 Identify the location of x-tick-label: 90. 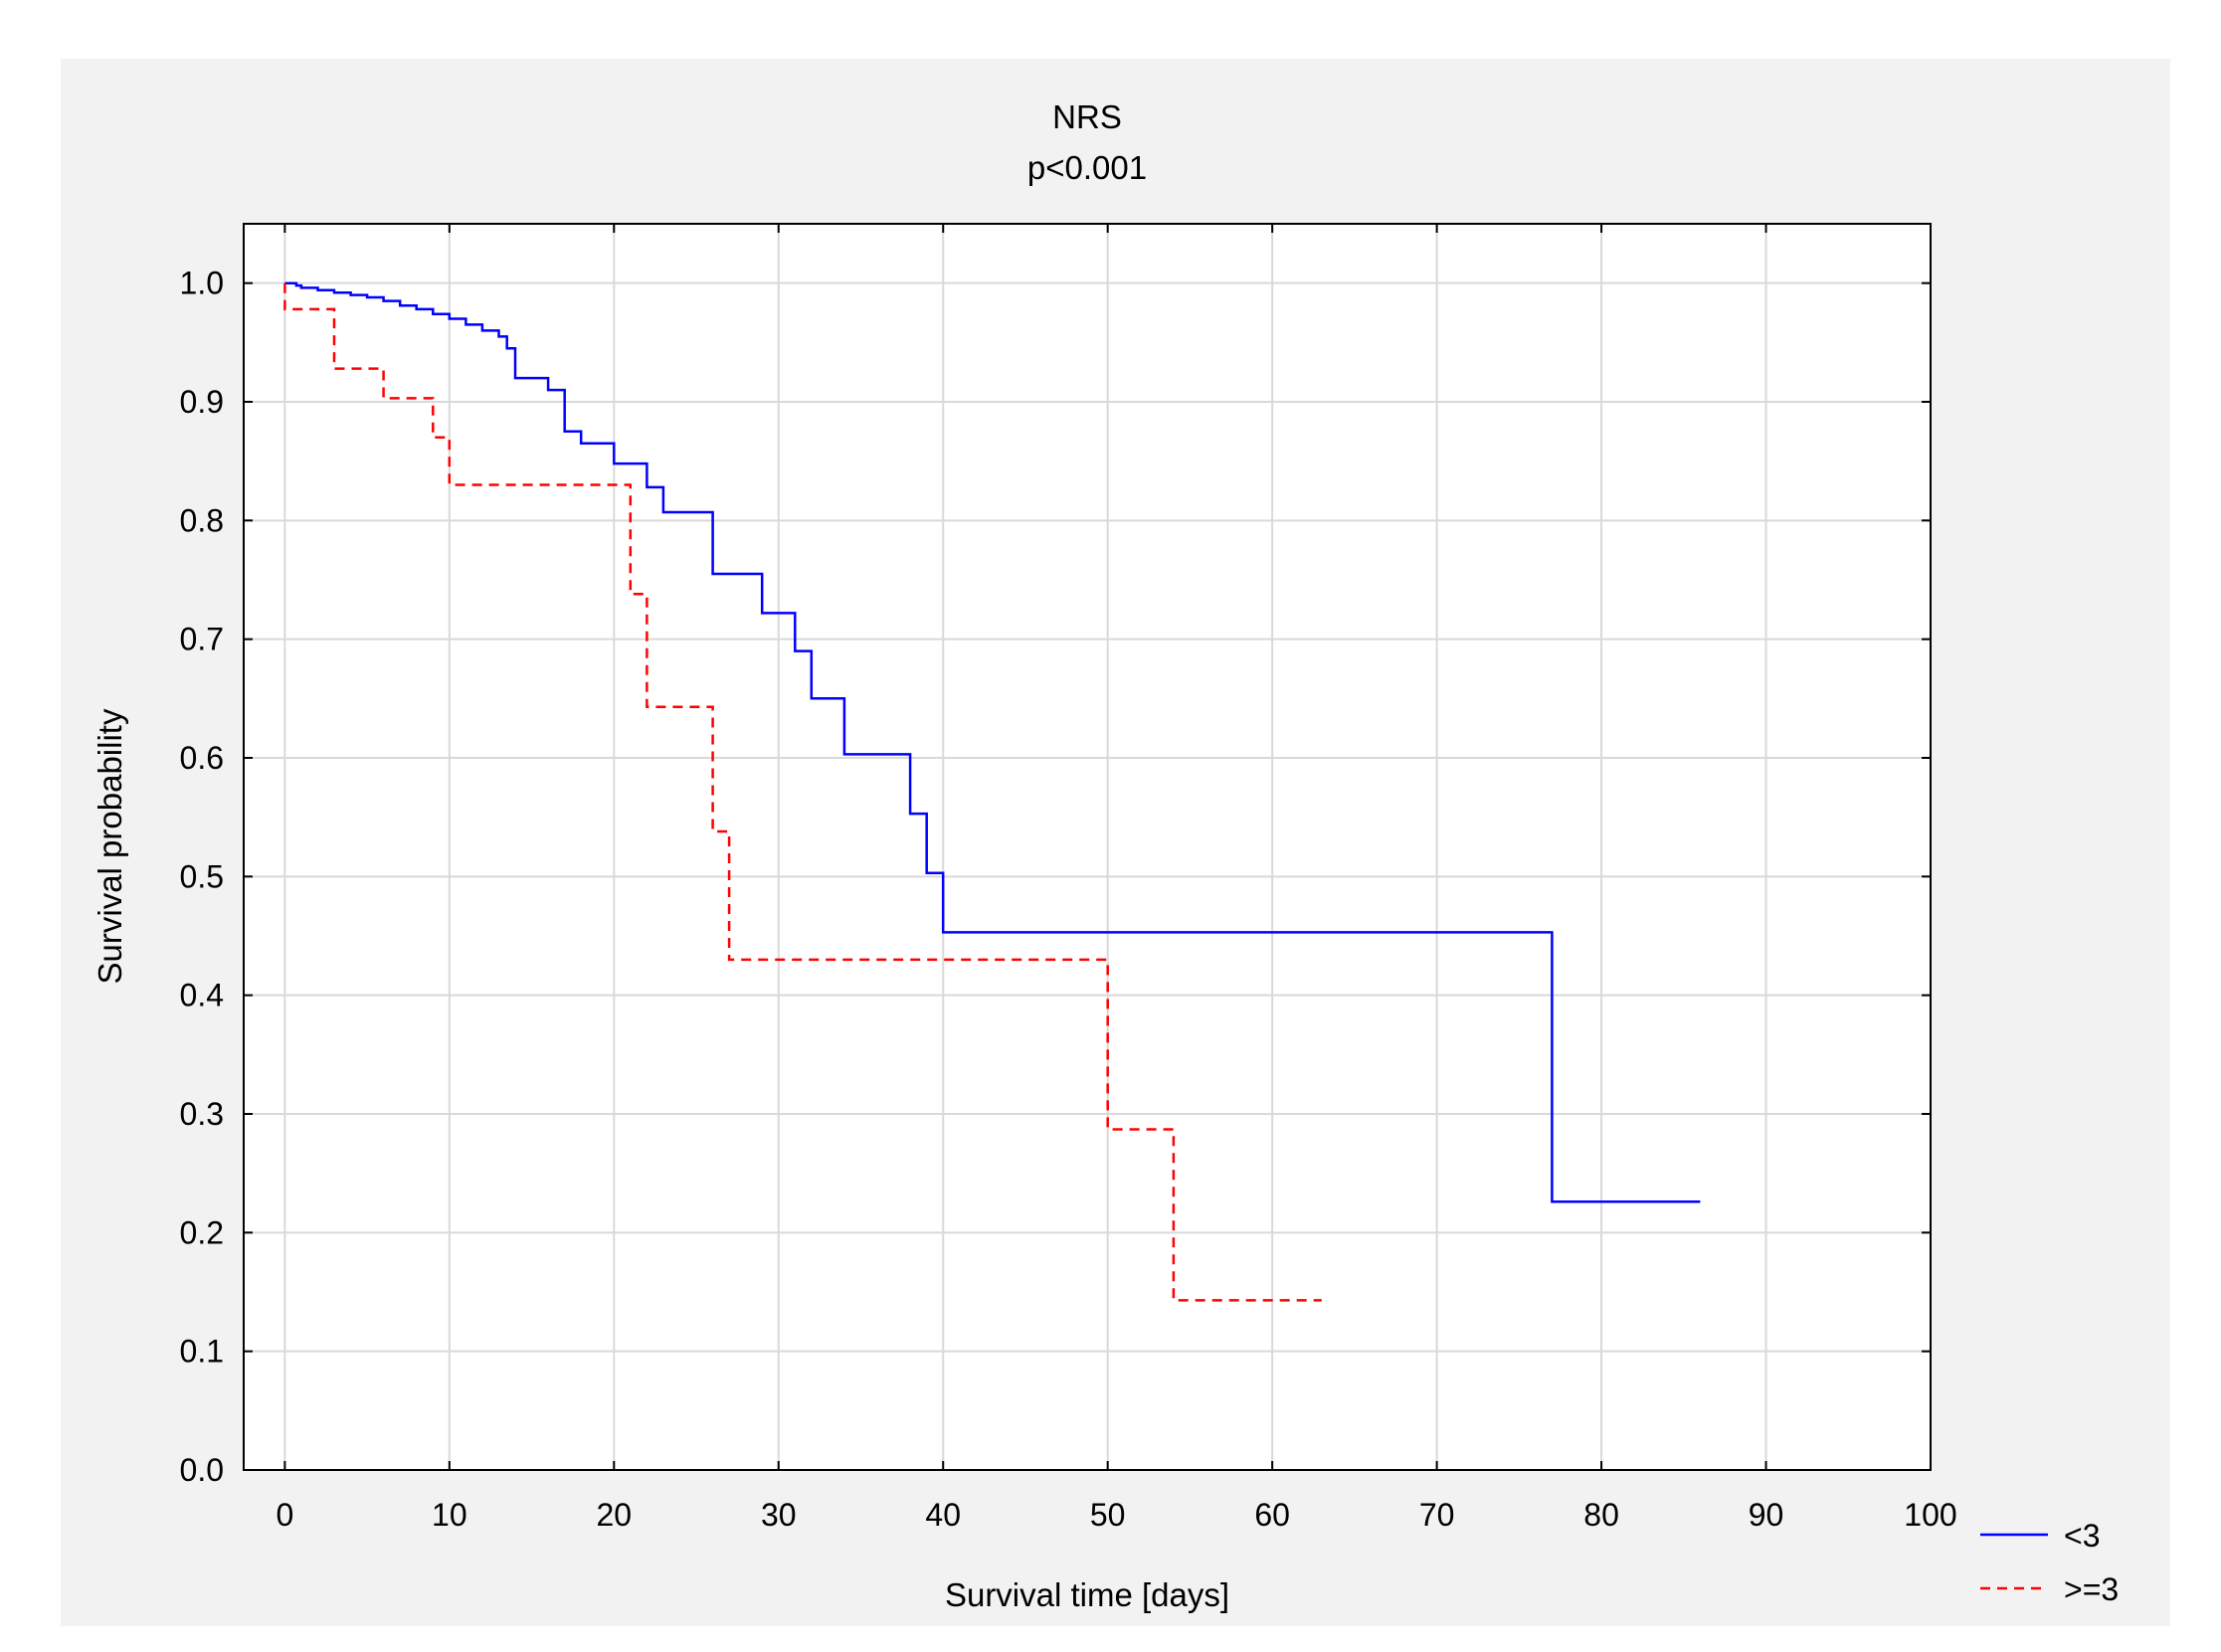
(1766, 1515).